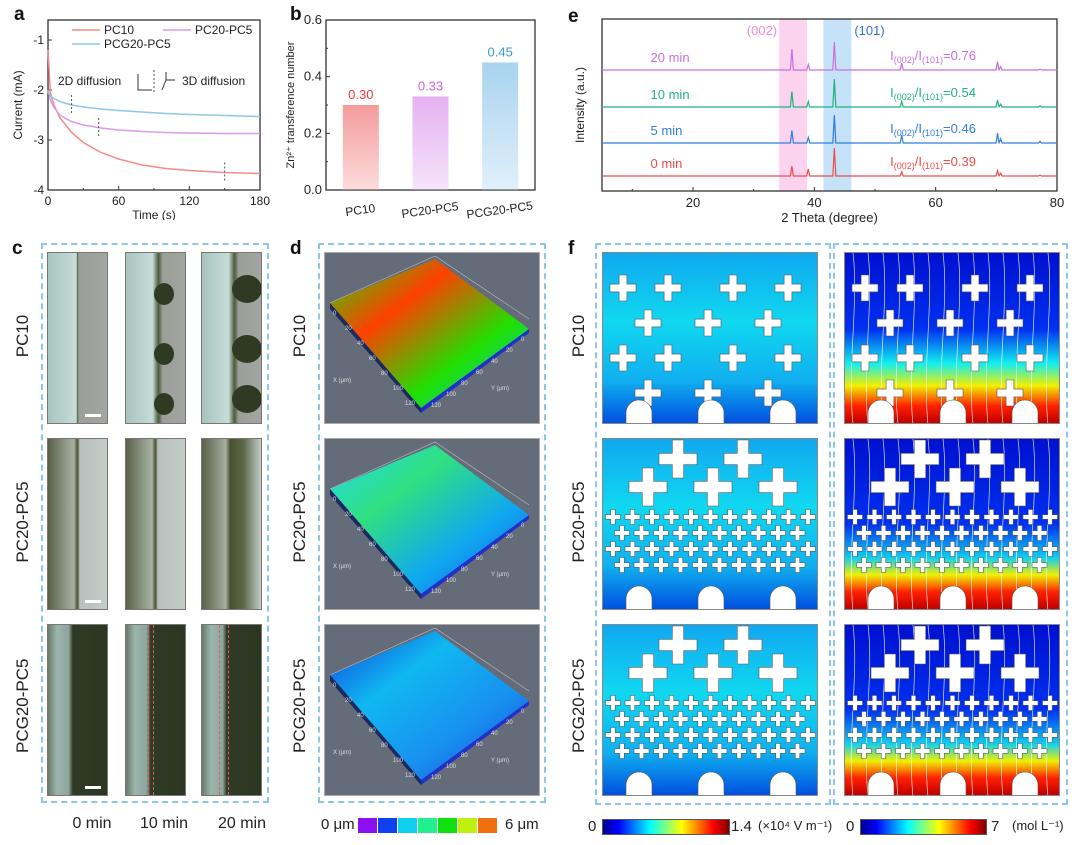  Describe the element at coordinates (313, 76) in the screenshot. I see `y-tick-label: 0.4` at that location.